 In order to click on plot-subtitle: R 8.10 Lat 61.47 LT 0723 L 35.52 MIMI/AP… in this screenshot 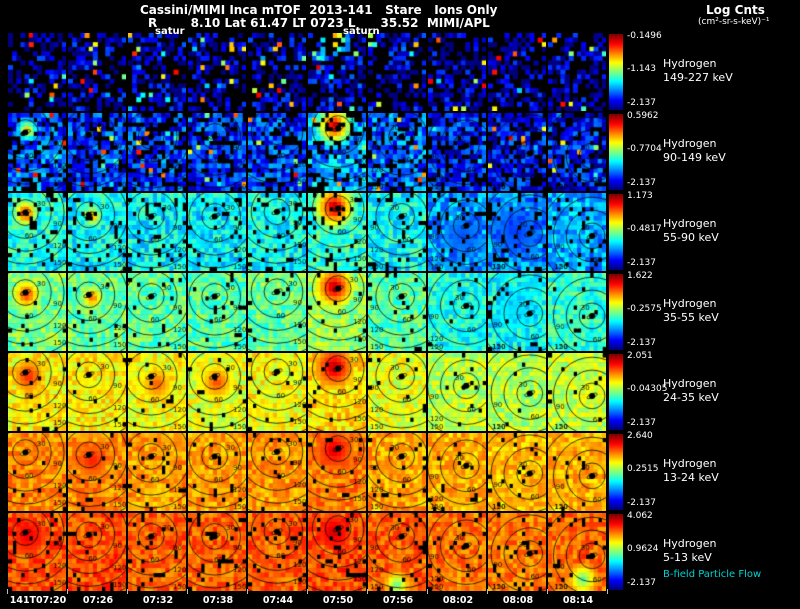, I will do `click(319, 23)`.